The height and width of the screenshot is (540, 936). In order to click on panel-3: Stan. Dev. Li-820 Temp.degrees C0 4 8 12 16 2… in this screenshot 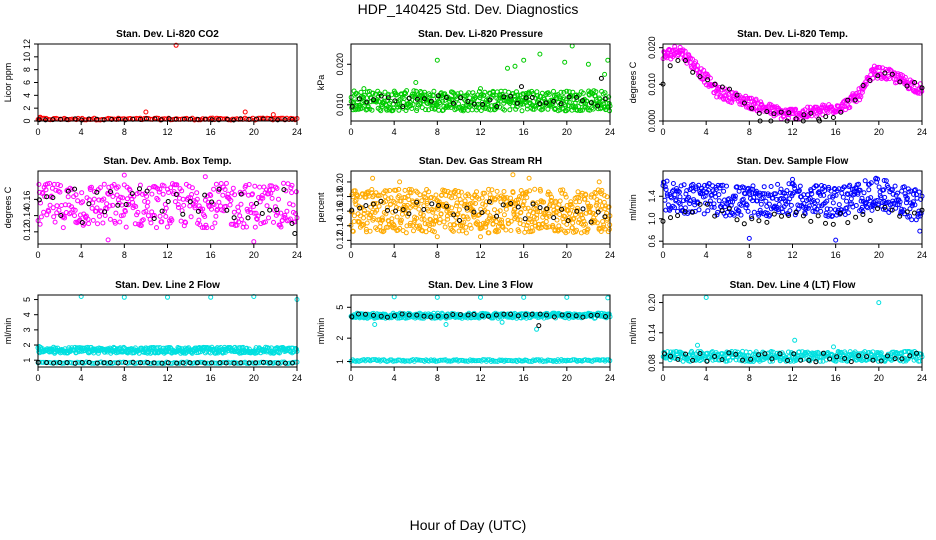, I will do `click(777, 83)`.